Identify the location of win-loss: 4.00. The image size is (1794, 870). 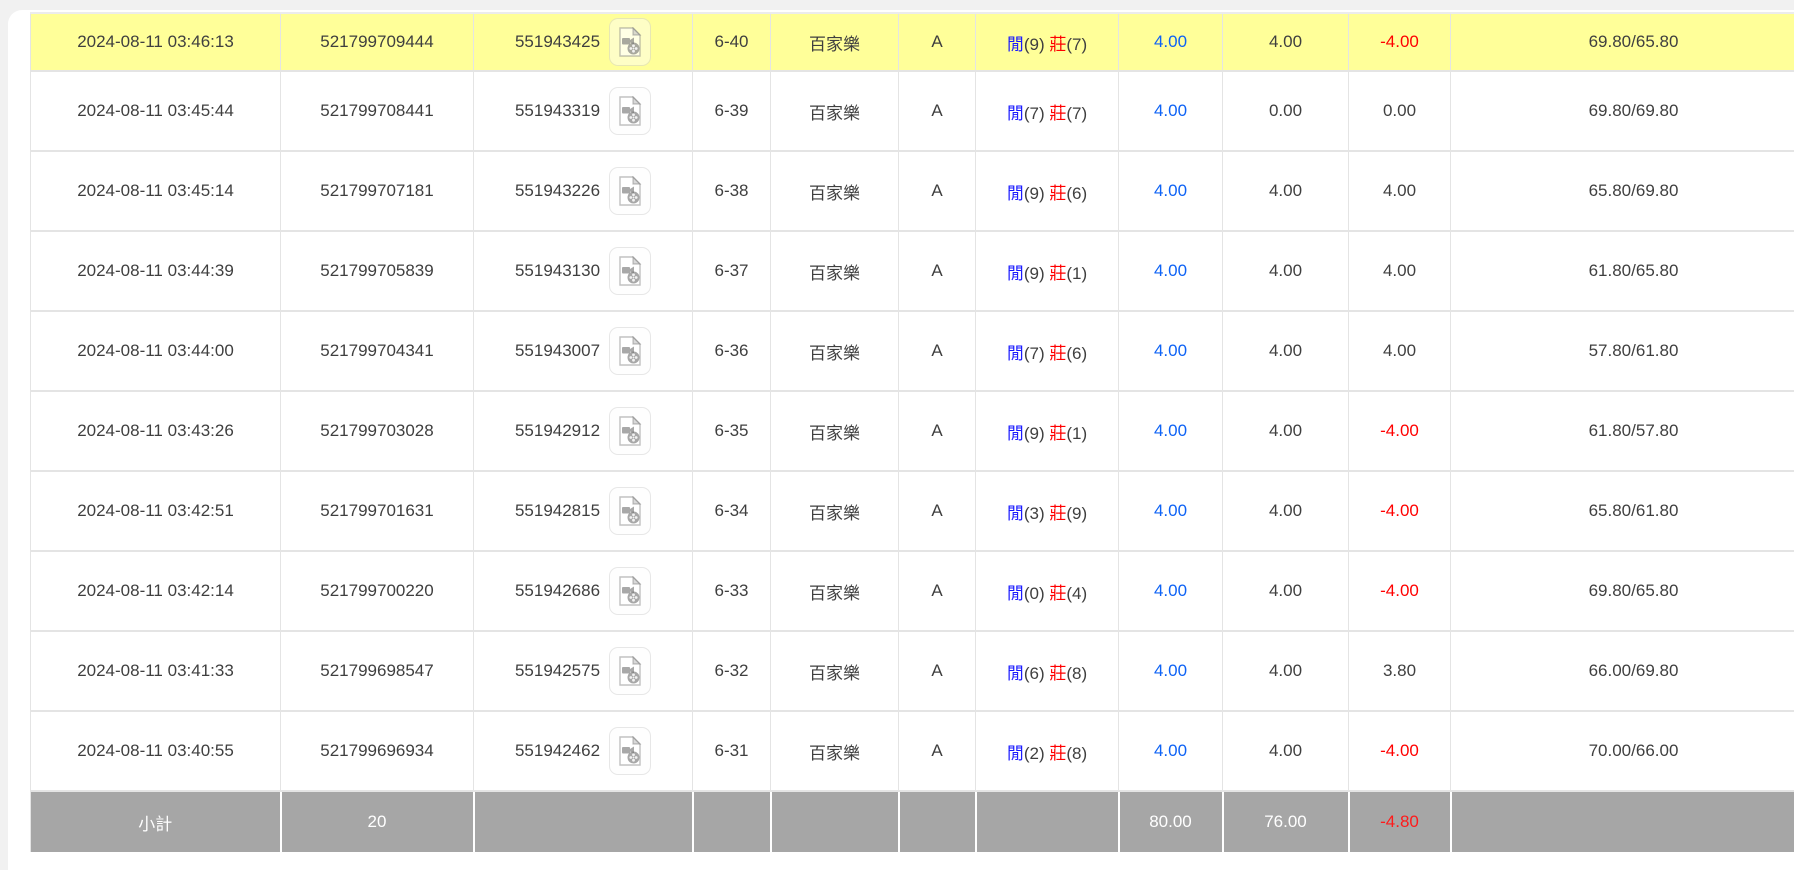
(1400, 271).